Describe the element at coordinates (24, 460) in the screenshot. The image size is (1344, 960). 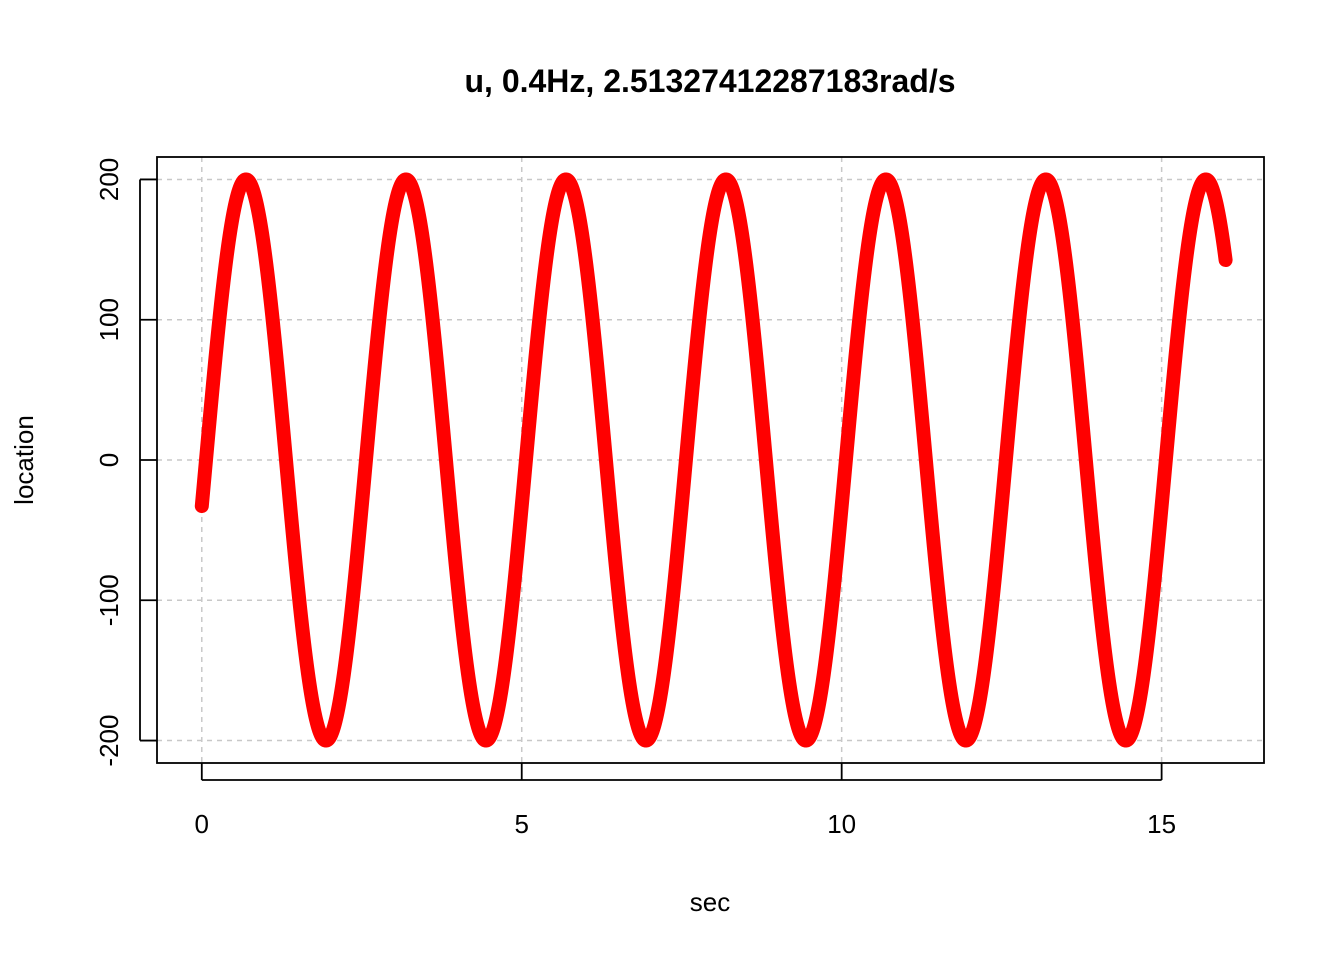
I see `y-axis-label: location` at that location.